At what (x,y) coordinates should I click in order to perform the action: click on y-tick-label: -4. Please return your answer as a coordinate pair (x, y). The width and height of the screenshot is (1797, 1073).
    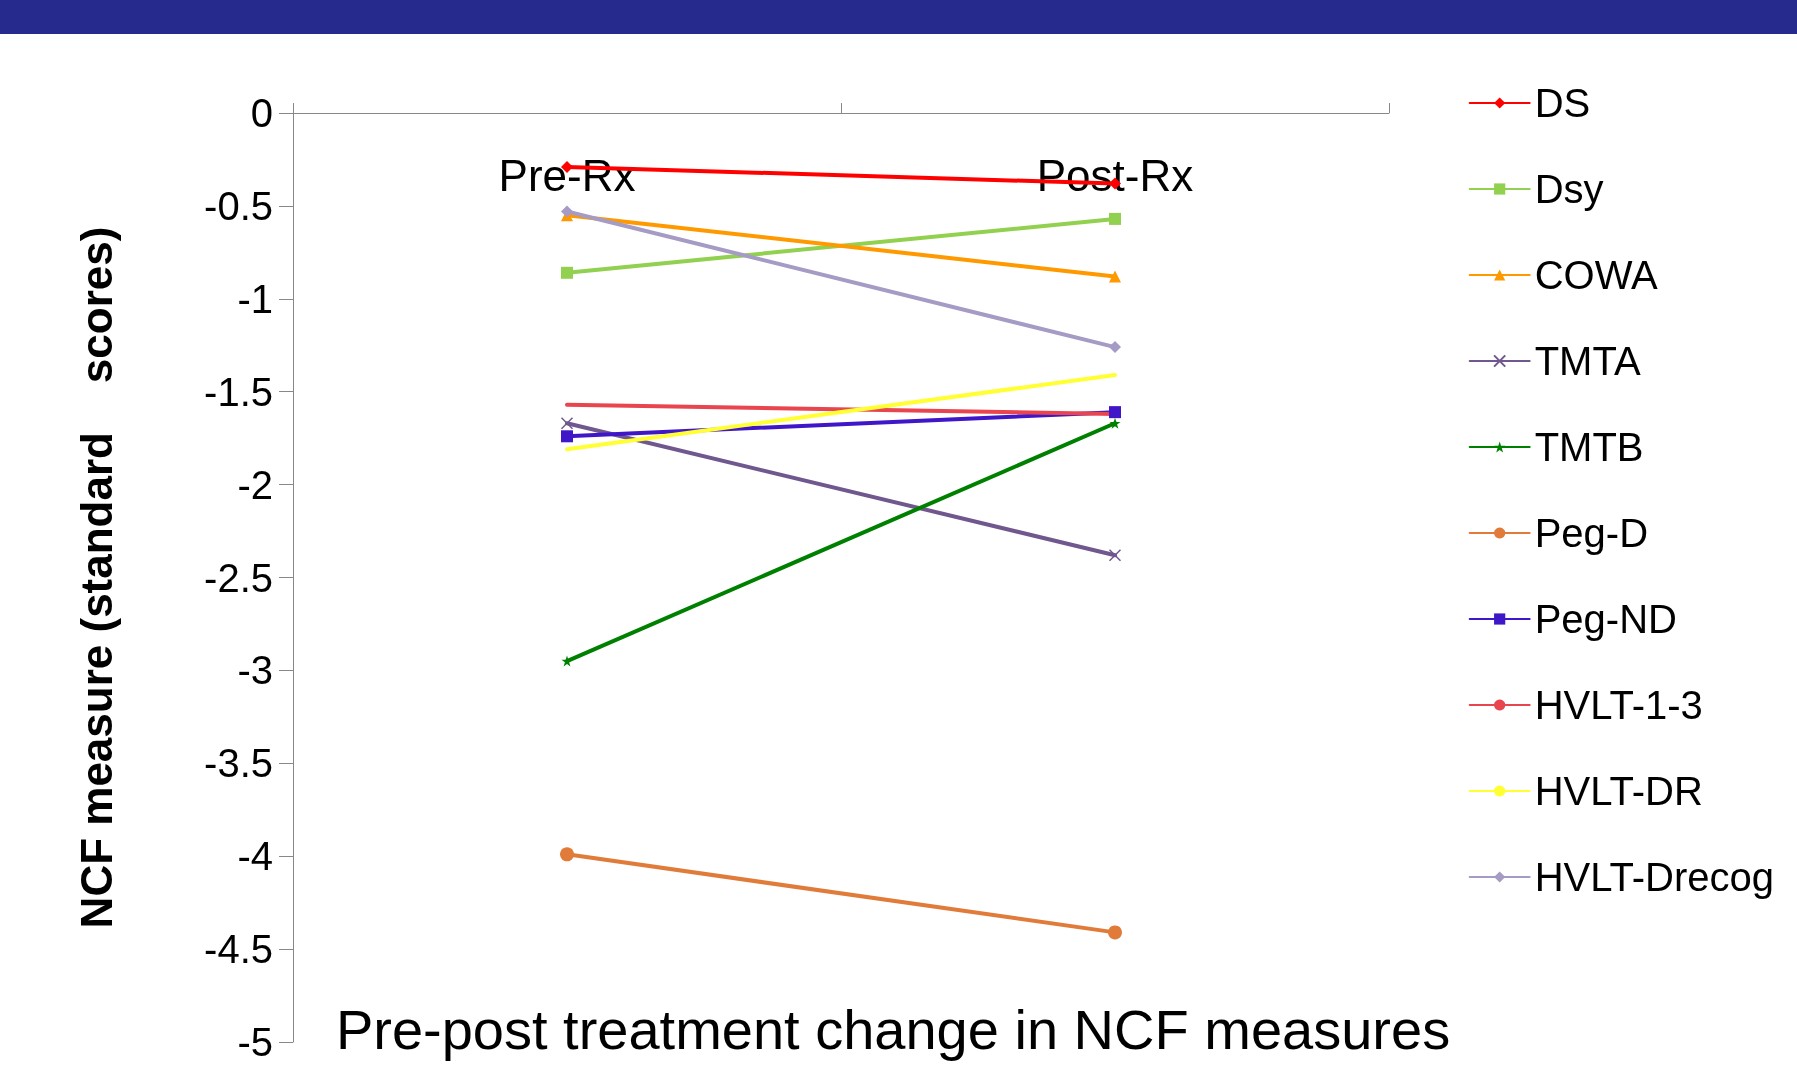
    Looking at the image, I should click on (255, 856).